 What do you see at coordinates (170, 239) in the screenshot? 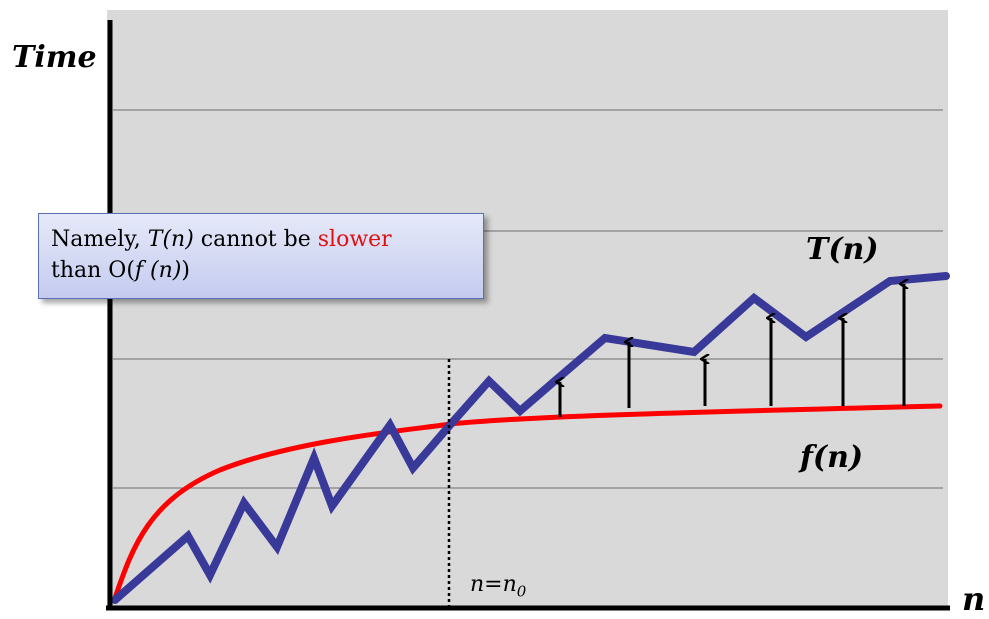
I see `note-t-expr: T(n)` at bounding box center [170, 239].